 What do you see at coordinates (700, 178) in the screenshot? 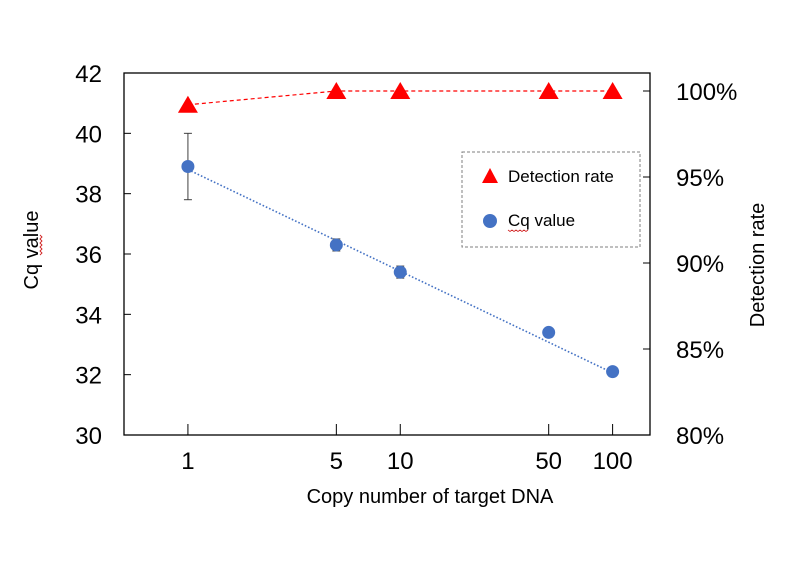
I see `y2-tick-label: 95%` at bounding box center [700, 178].